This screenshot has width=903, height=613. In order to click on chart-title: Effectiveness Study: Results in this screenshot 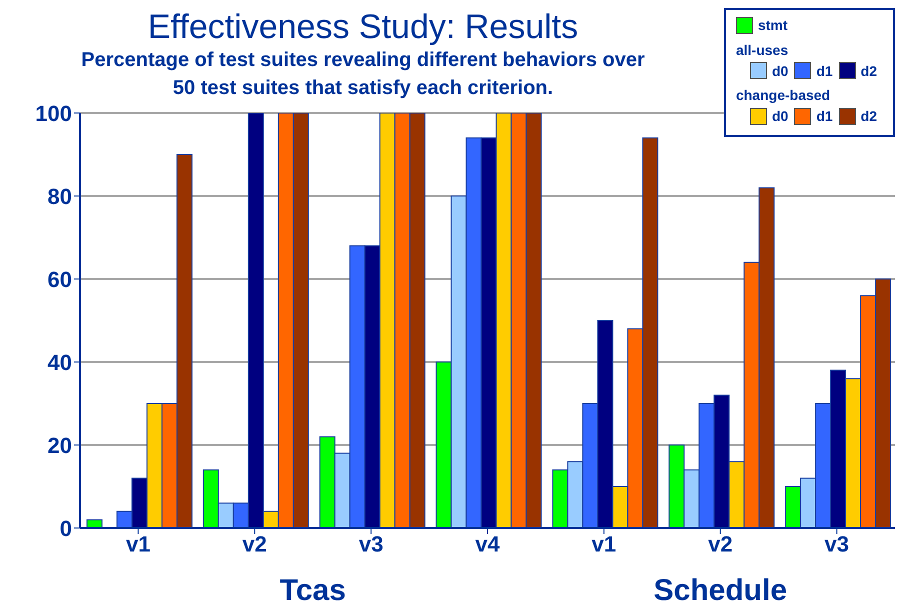, I will do `click(363, 27)`.